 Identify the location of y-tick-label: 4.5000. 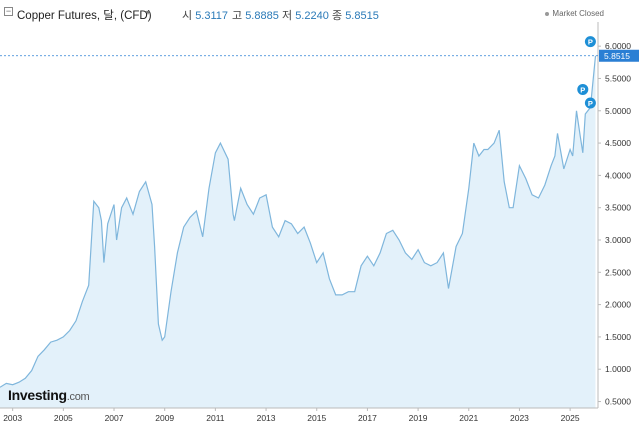
(618, 143).